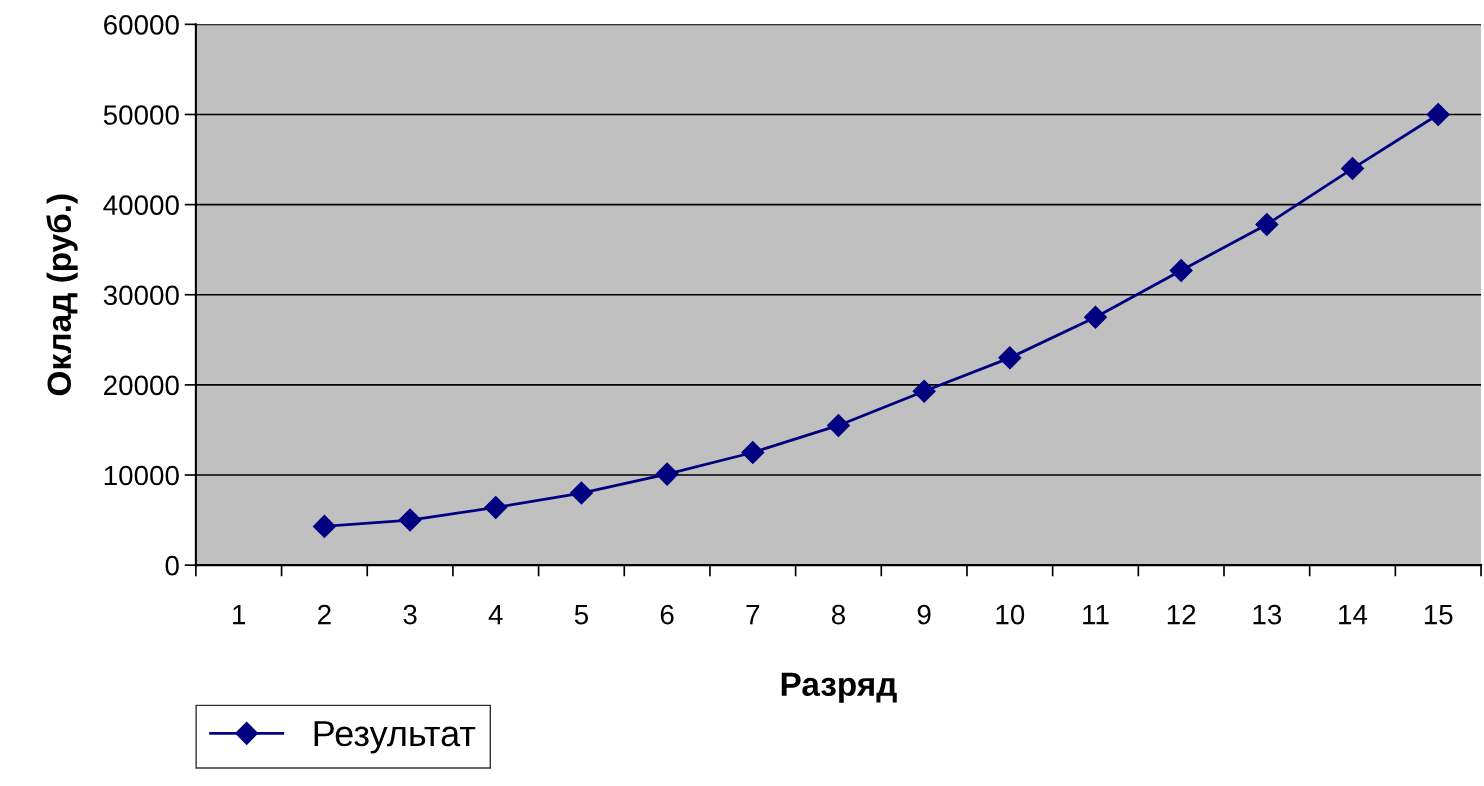  What do you see at coordinates (1010, 614) in the screenshot?
I see `x-tick-label: 10` at bounding box center [1010, 614].